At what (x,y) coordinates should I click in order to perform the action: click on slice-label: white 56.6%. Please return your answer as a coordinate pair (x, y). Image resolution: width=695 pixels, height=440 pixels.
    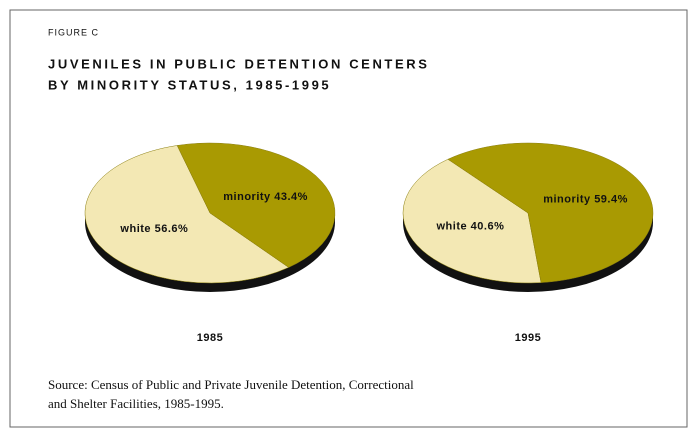
    Looking at the image, I should click on (153, 229).